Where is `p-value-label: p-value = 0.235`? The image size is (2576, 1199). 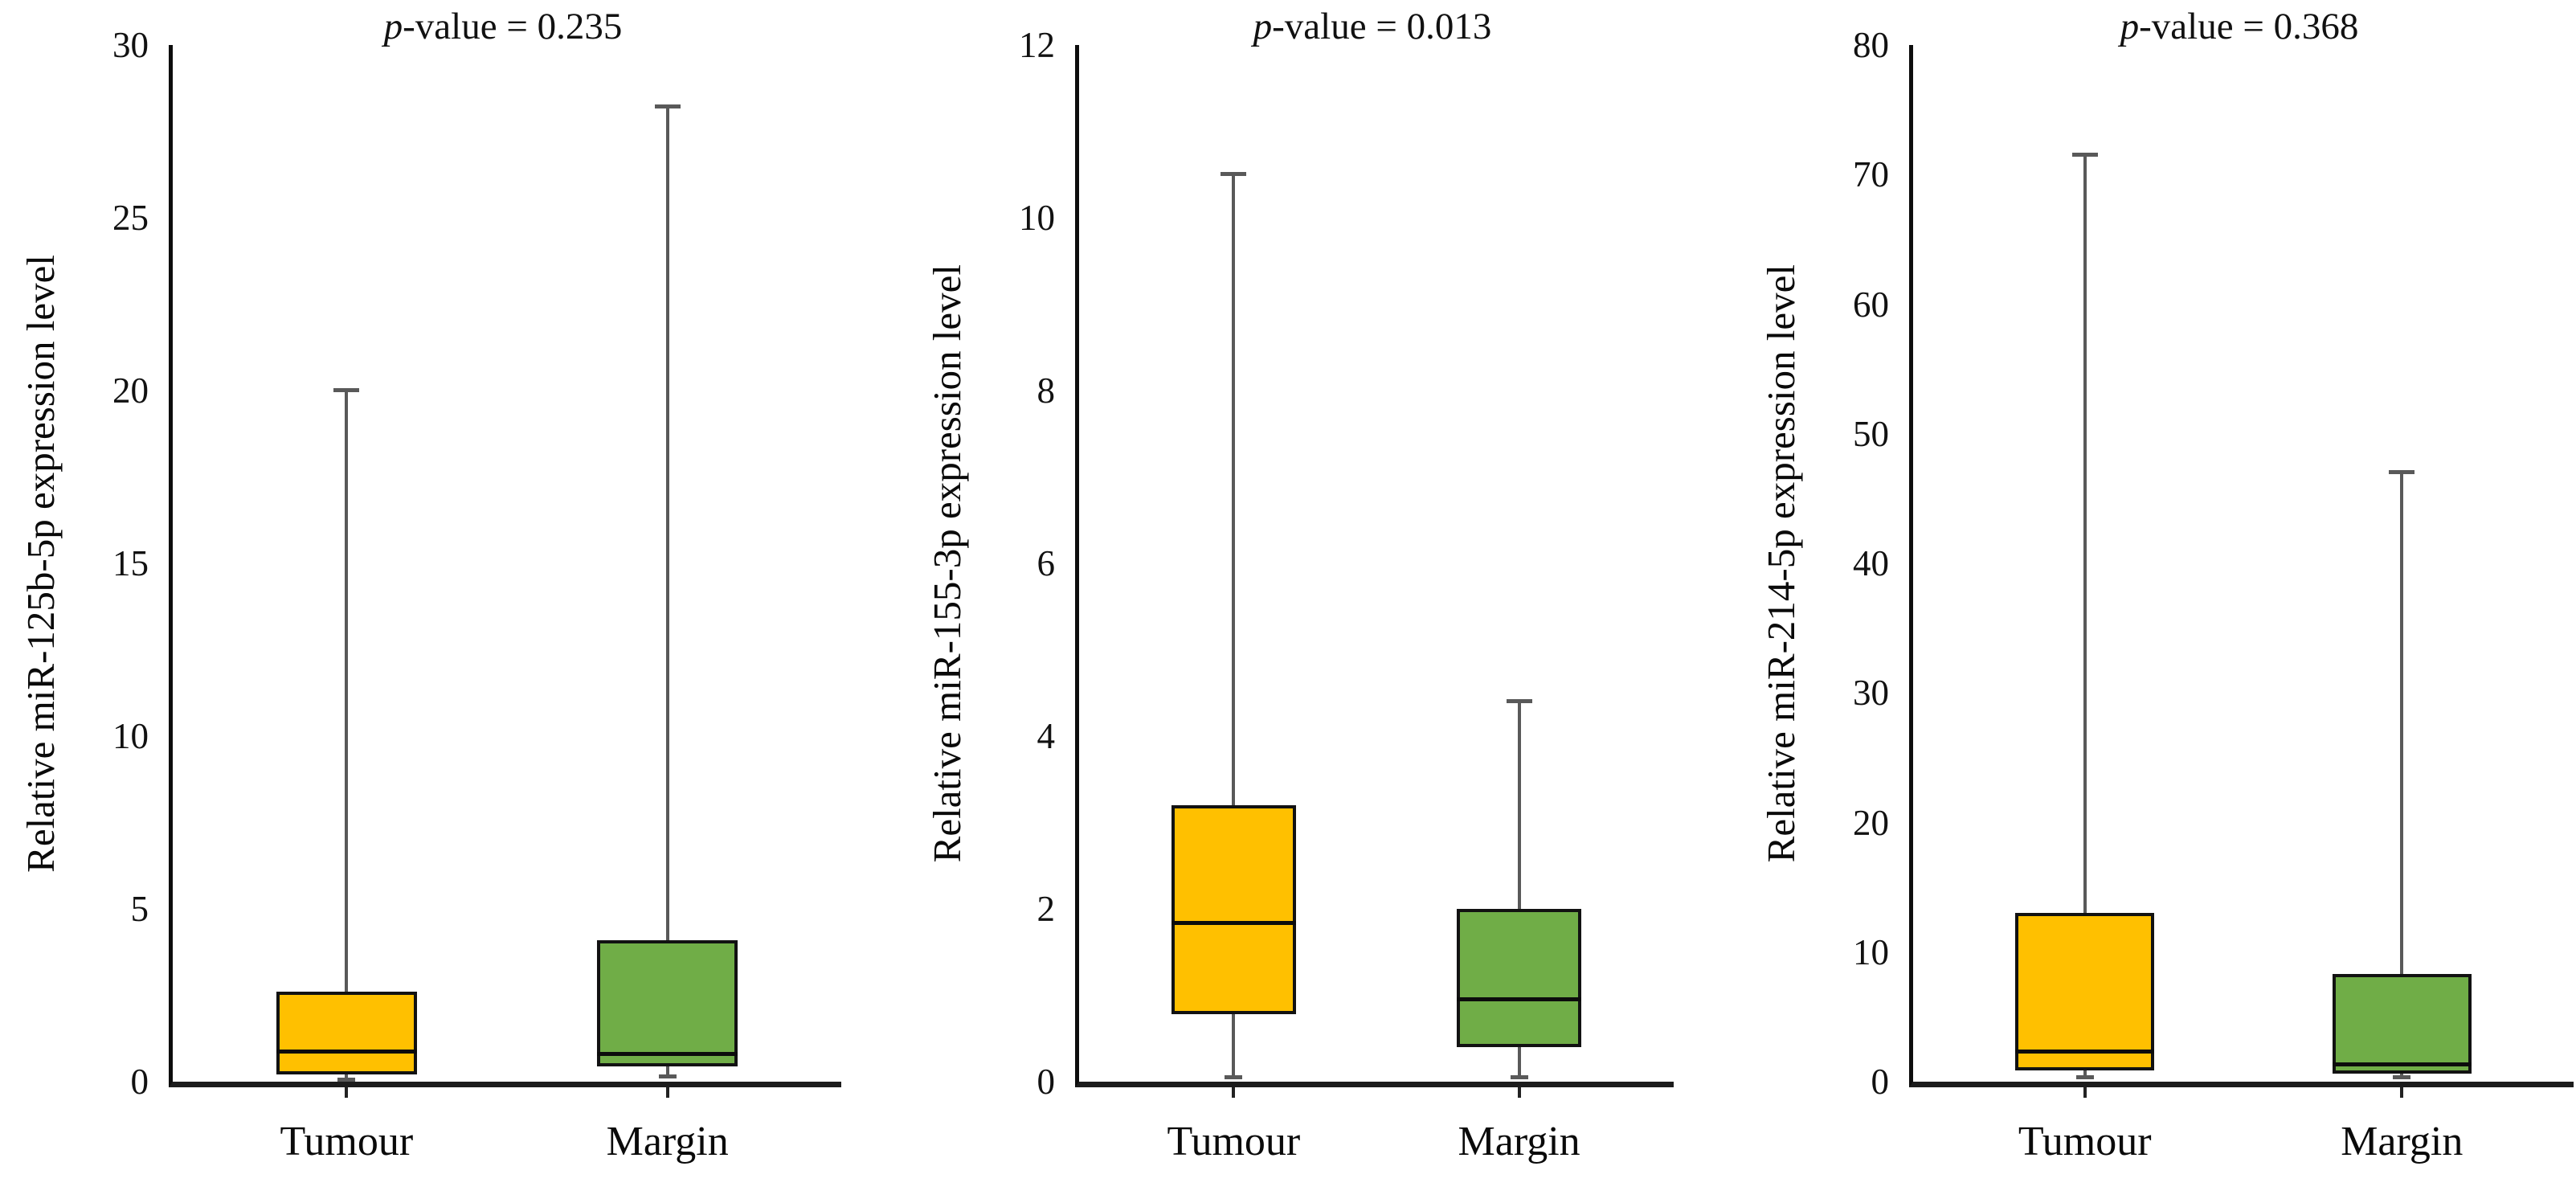 p-value-label: p-value = 0.235 is located at coordinates (503, 26).